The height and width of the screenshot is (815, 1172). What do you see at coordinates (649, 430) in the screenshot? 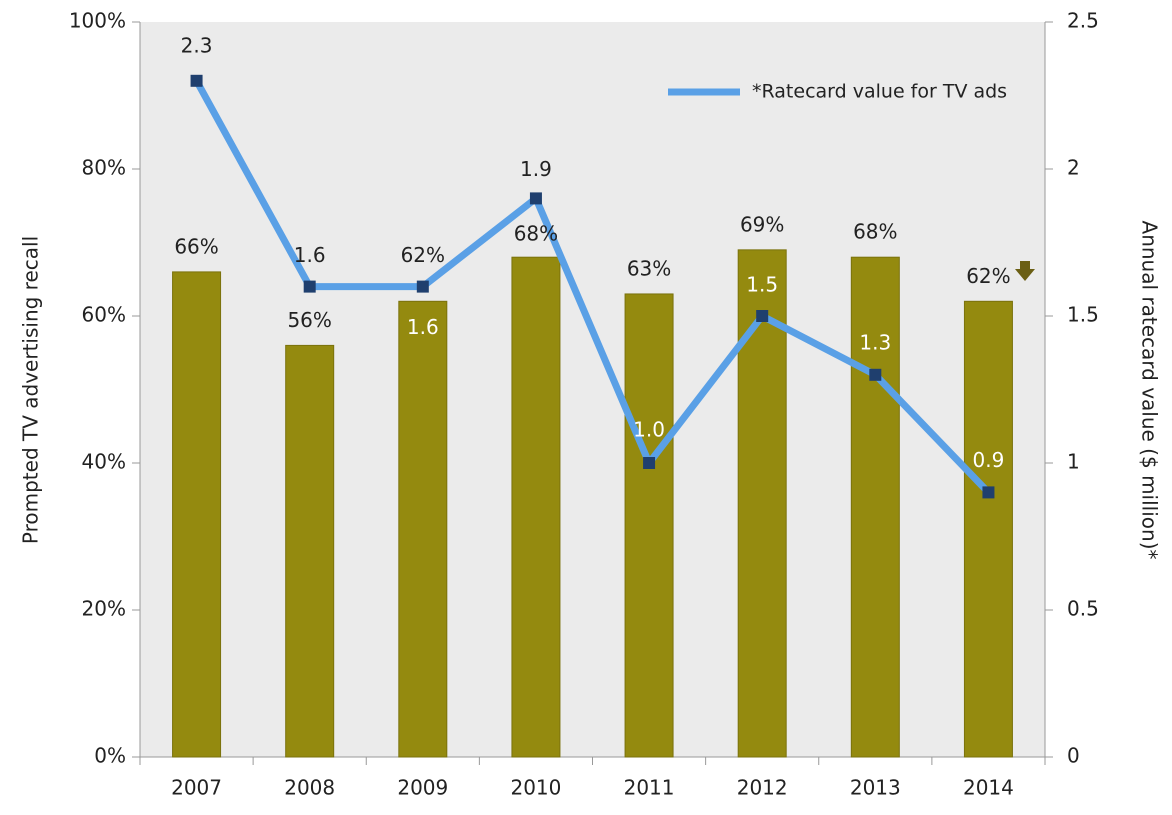
I see `data-label: 1.0` at bounding box center [649, 430].